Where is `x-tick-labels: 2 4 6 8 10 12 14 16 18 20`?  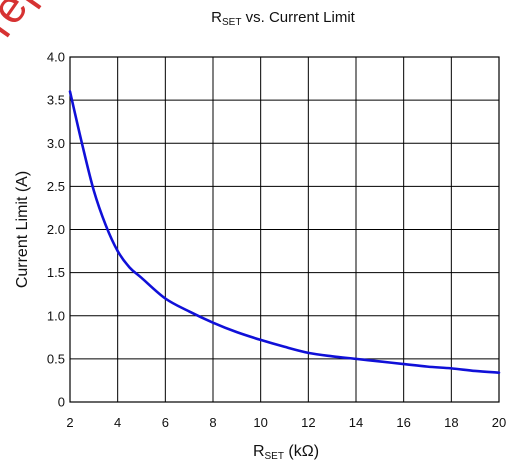 x-tick-labels: 2 4 6 8 10 12 14 16 18 20 is located at coordinates (286, 422).